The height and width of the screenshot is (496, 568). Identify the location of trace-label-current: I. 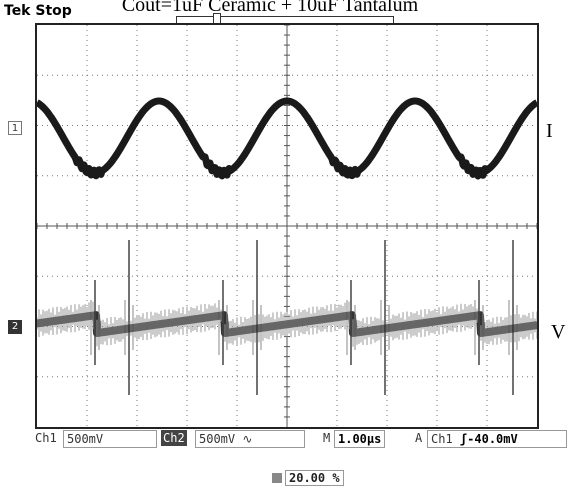
(549, 131).